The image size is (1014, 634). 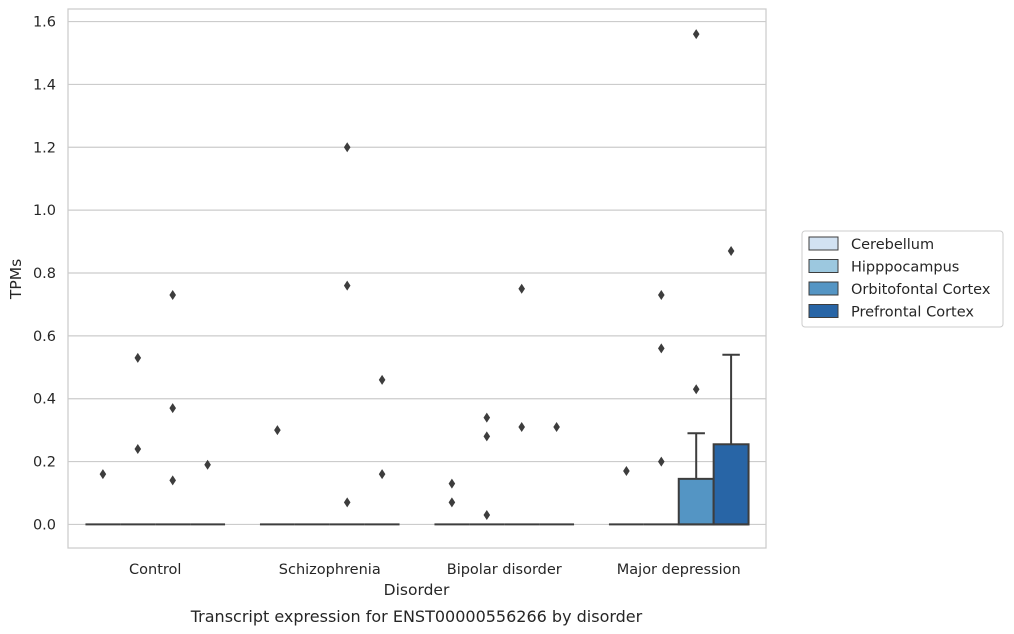 What do you see at coordinates (44, 23) in the screenshot?
I see `y-tick-label: 1.6` at bounding box center [44, 23].